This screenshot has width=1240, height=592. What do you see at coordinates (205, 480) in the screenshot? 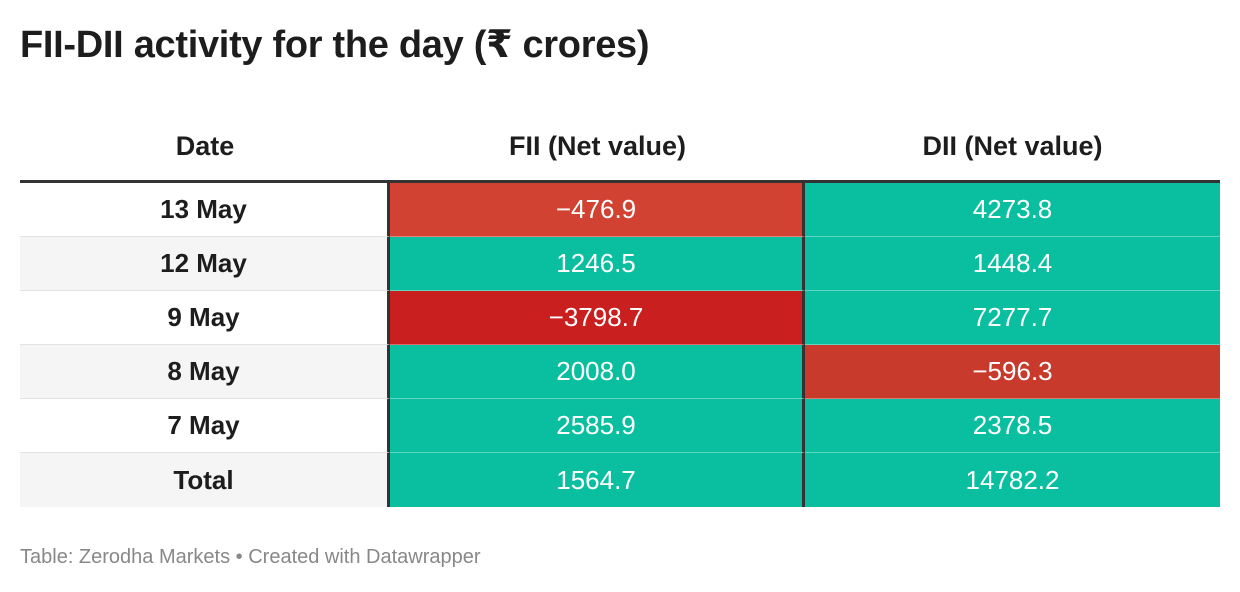
I see `date-cell: Total` at bounding box center [205, 480].